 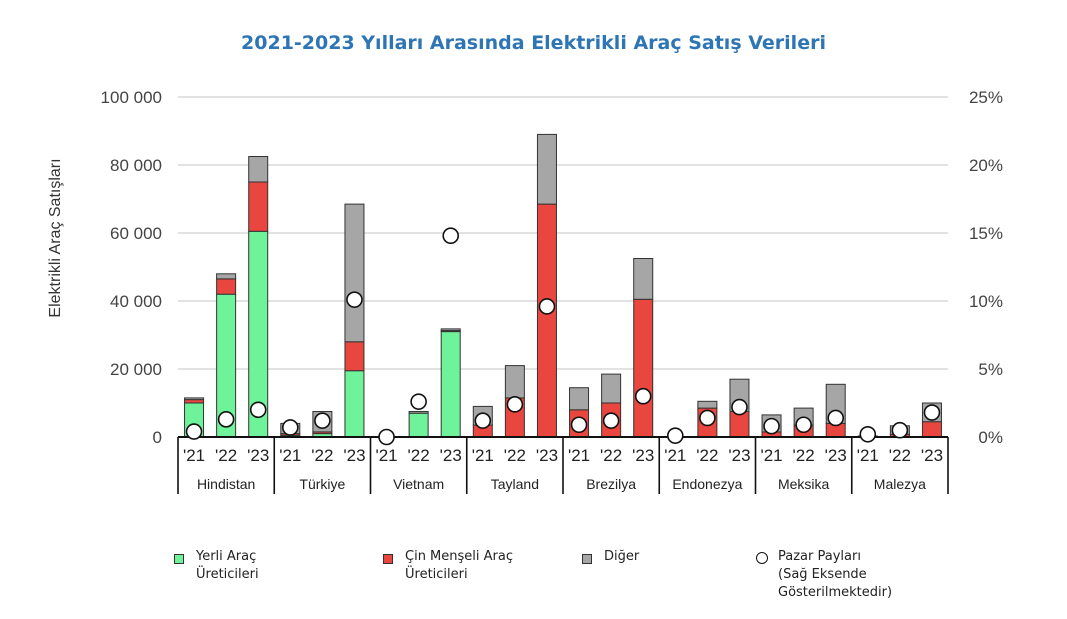 I want to click on y2-tick-label: 10%, so click(x=986, y=301).